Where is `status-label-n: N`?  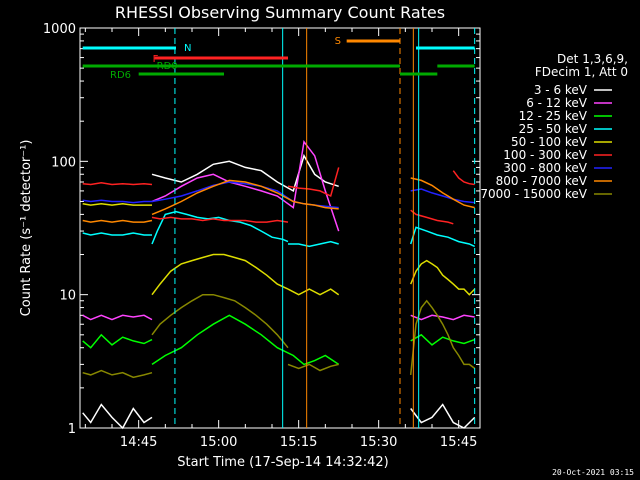 status-label-n: N is located at coordinates (187, 48).